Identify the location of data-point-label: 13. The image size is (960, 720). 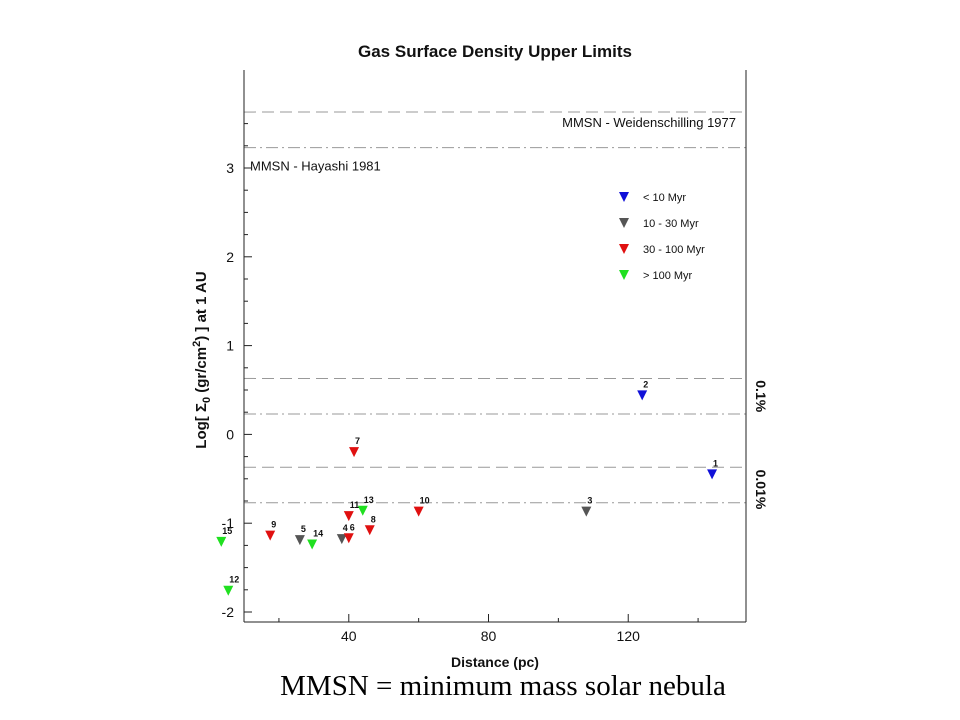
(369, 500).